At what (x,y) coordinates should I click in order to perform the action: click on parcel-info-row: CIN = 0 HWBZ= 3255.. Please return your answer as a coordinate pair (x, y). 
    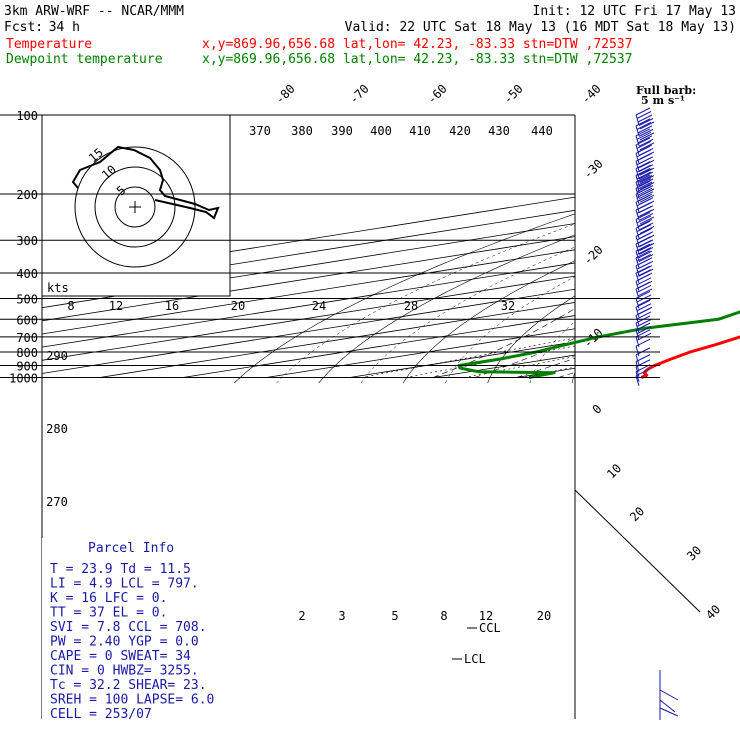
    Looking at the image, I should click on (124, 671).